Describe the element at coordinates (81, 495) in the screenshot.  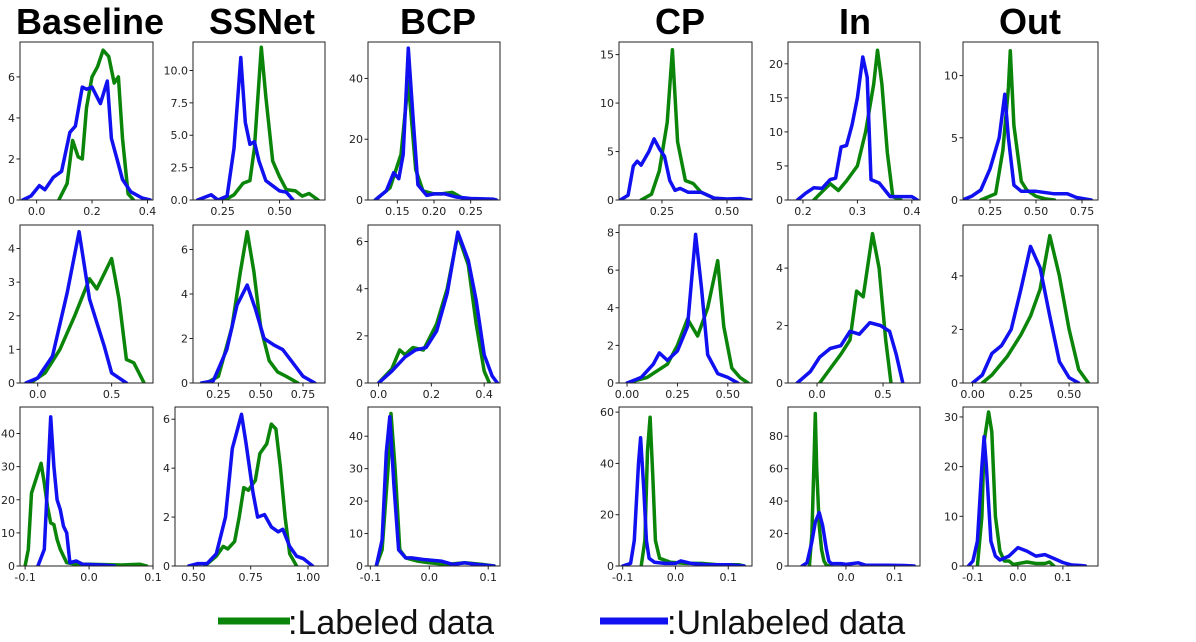
I see `panel-baseline-row3: -0.1 0.0 0.1 0 10 20 30 40` at that location.